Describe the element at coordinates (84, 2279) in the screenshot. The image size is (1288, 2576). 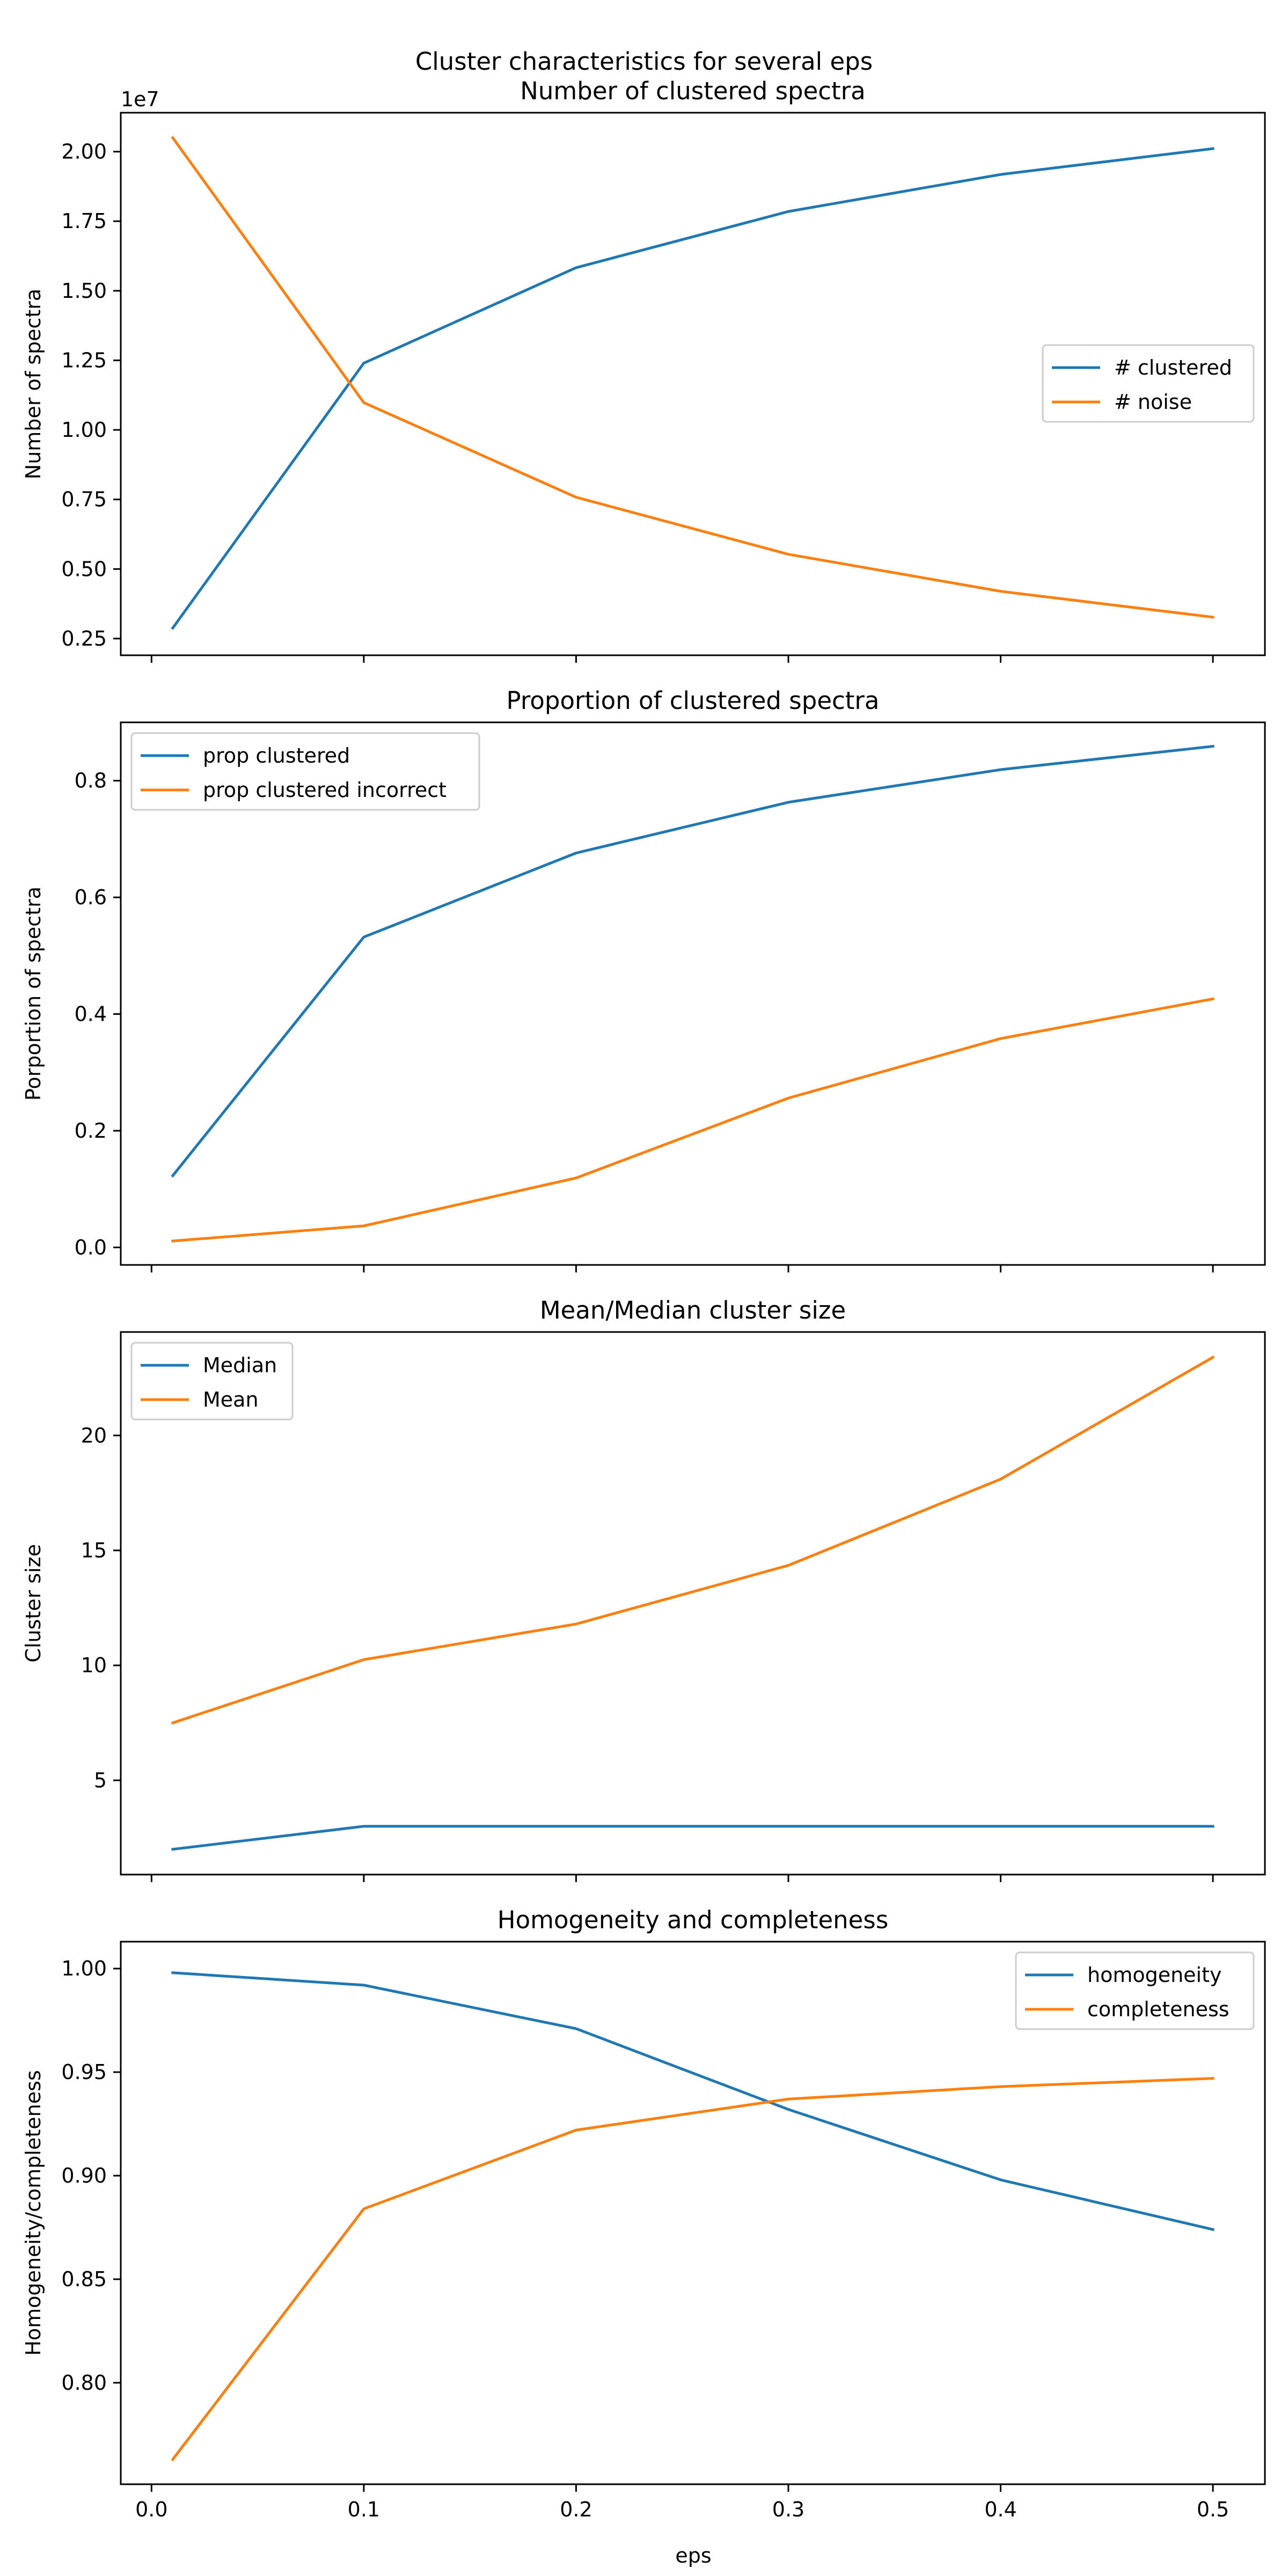
I see `y-tick-label: 0.85` at that location.